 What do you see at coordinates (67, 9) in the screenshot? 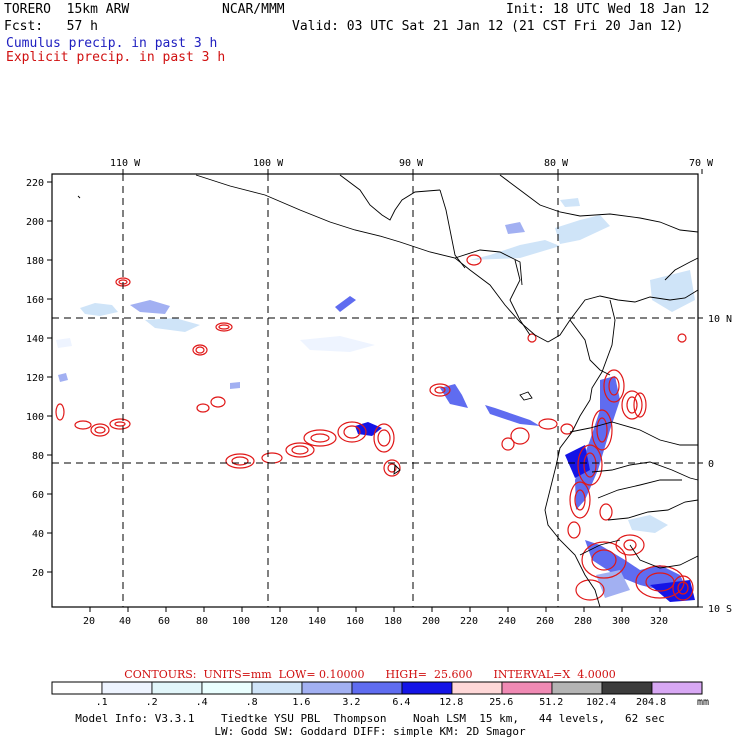
I see `model-title: TORERO 15km ARW` at bounding box center [67, 9].